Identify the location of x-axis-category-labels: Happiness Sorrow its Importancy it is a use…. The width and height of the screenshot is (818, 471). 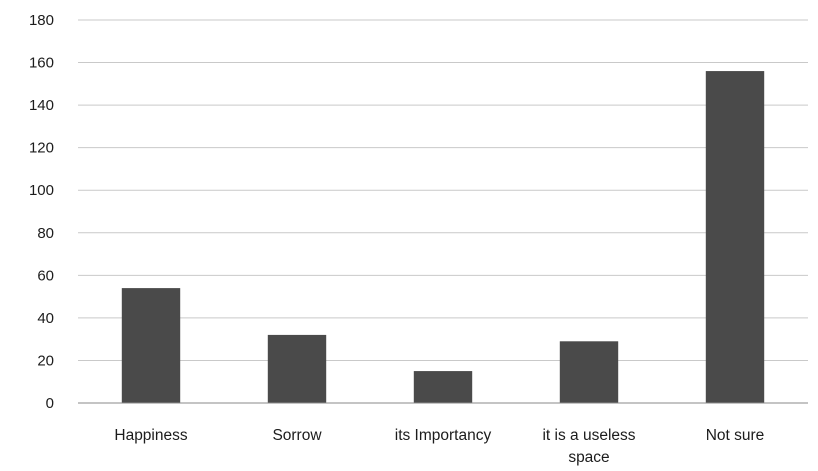
(439, 446).